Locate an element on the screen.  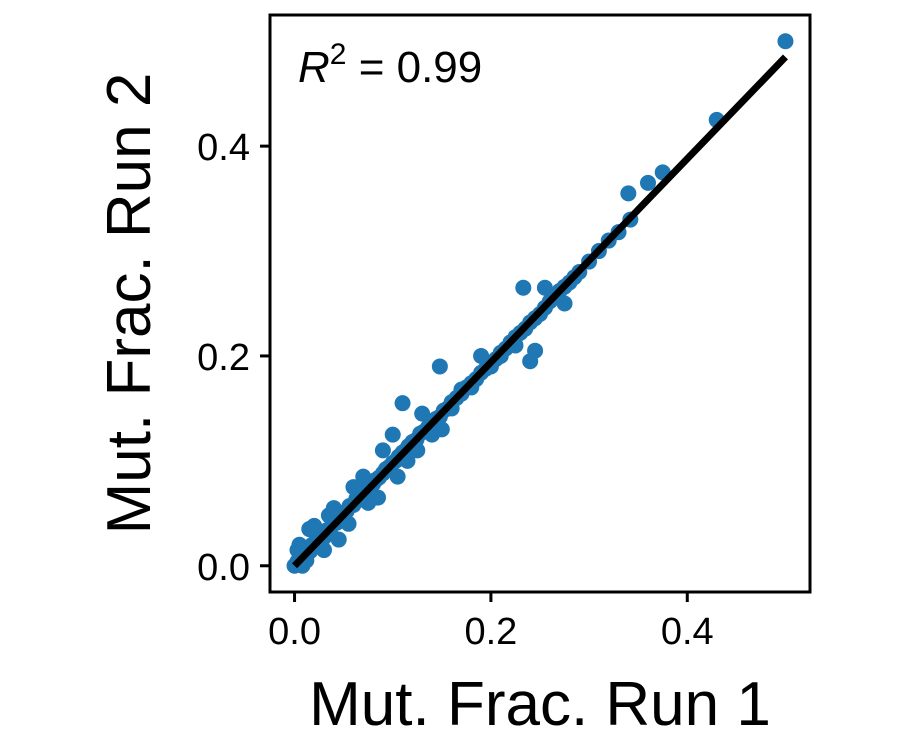
r-symbol: R is located at coordinates (314, 67).